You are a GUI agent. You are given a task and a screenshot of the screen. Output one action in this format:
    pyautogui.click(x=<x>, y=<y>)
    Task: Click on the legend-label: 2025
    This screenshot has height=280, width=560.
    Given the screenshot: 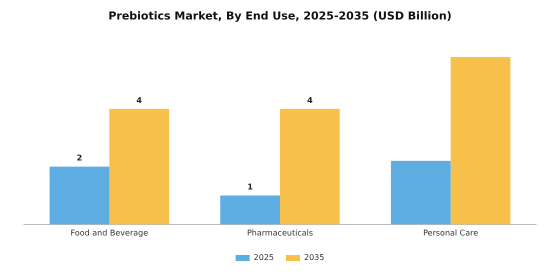 What is the action you would take?
    pyautogui.click(x=264, y=257)
    